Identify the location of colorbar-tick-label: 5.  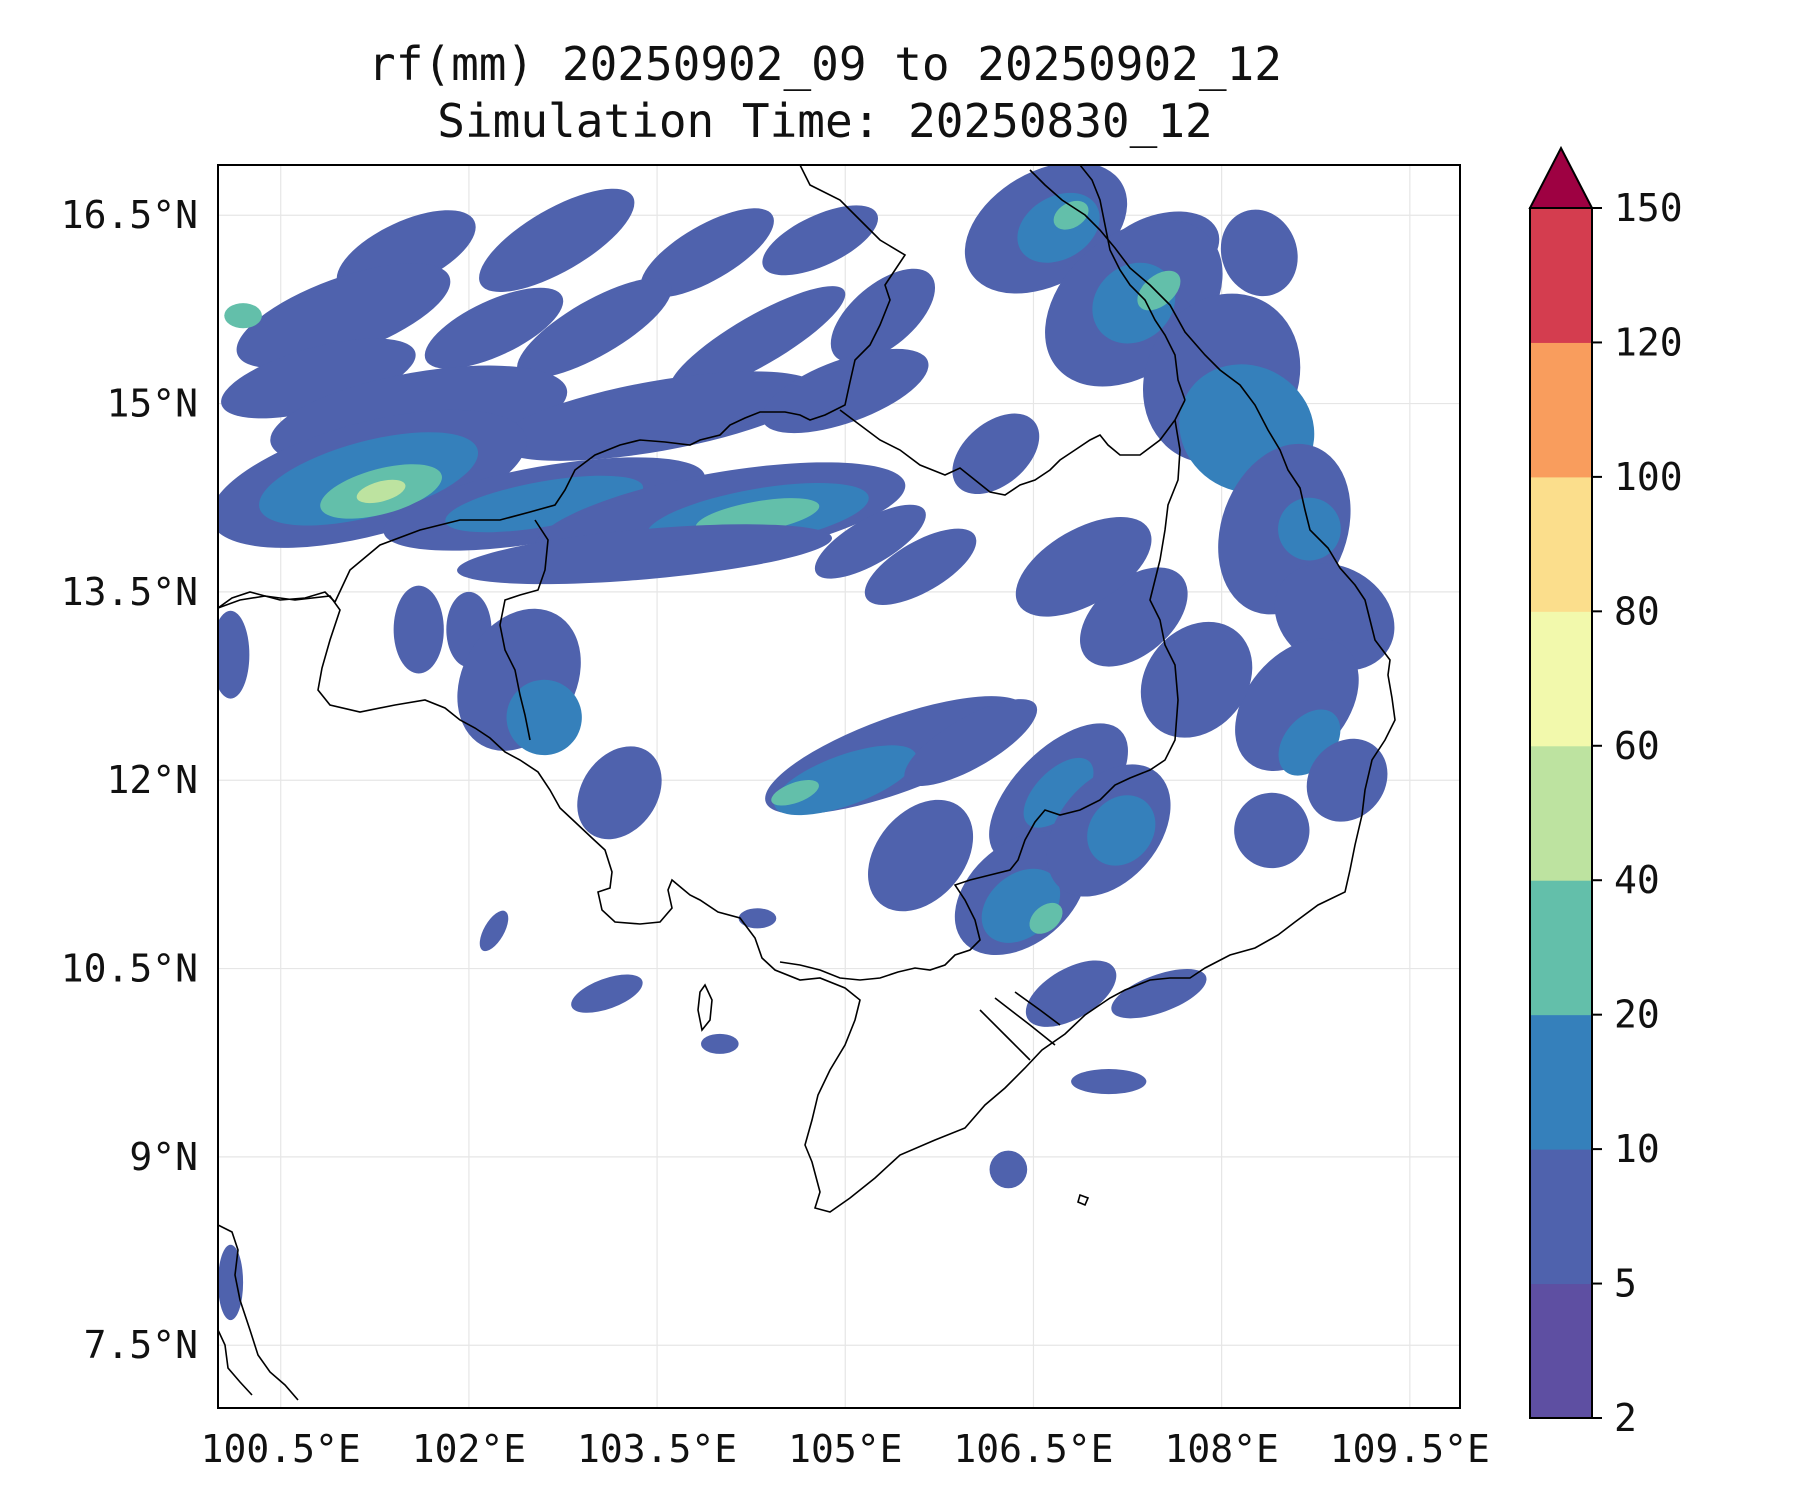
(1625, 1284).